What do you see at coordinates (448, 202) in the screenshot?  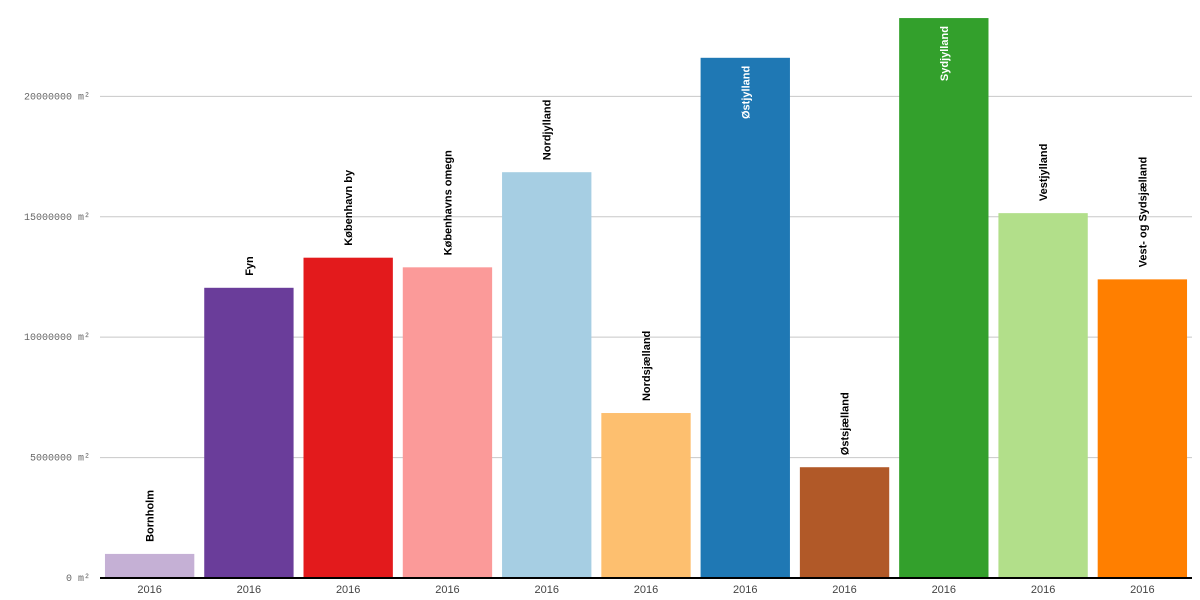 I see `bar-label: Københavns omegn` at bounding box center [448, 202].